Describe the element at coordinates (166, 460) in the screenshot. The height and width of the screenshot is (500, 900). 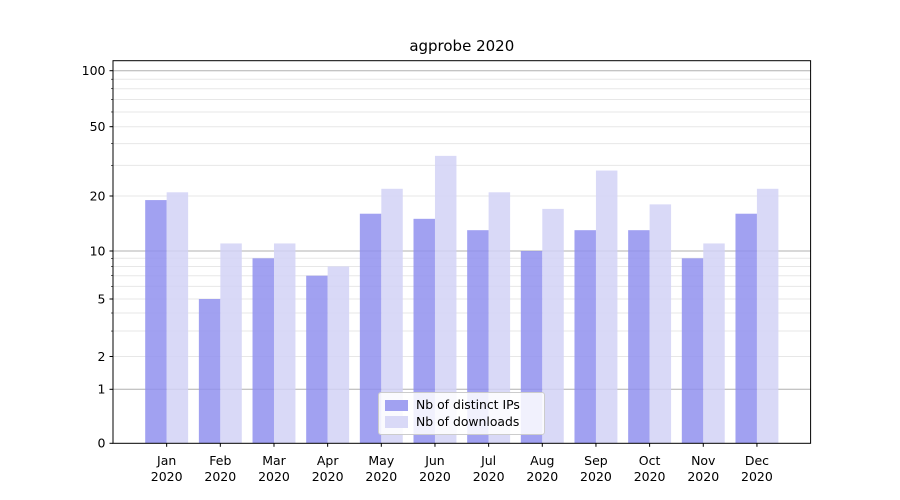
I see `x-tick-label-month: Jan` at that location.